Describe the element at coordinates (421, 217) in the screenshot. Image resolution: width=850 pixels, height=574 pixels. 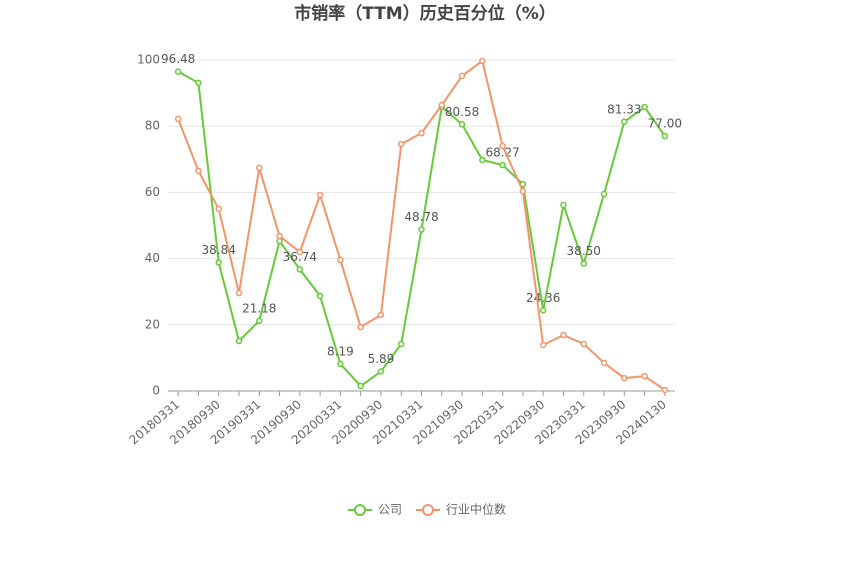
I see `data-label: 48.78` at that location.